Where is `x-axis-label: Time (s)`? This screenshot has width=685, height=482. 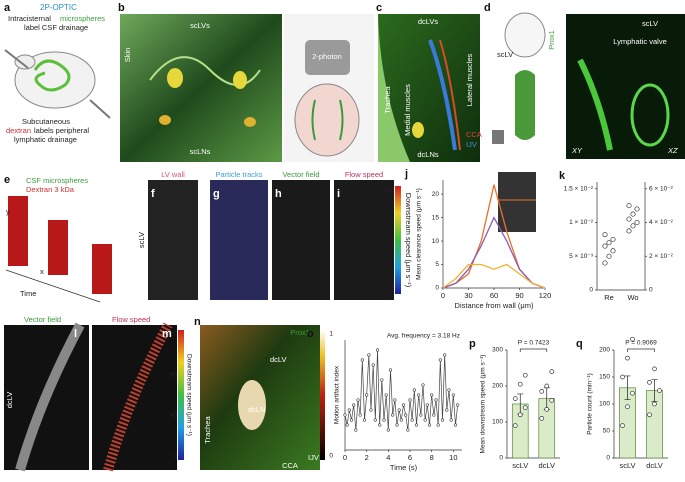
x-axis-label: Time (s) is located at coordinates (404, 467).